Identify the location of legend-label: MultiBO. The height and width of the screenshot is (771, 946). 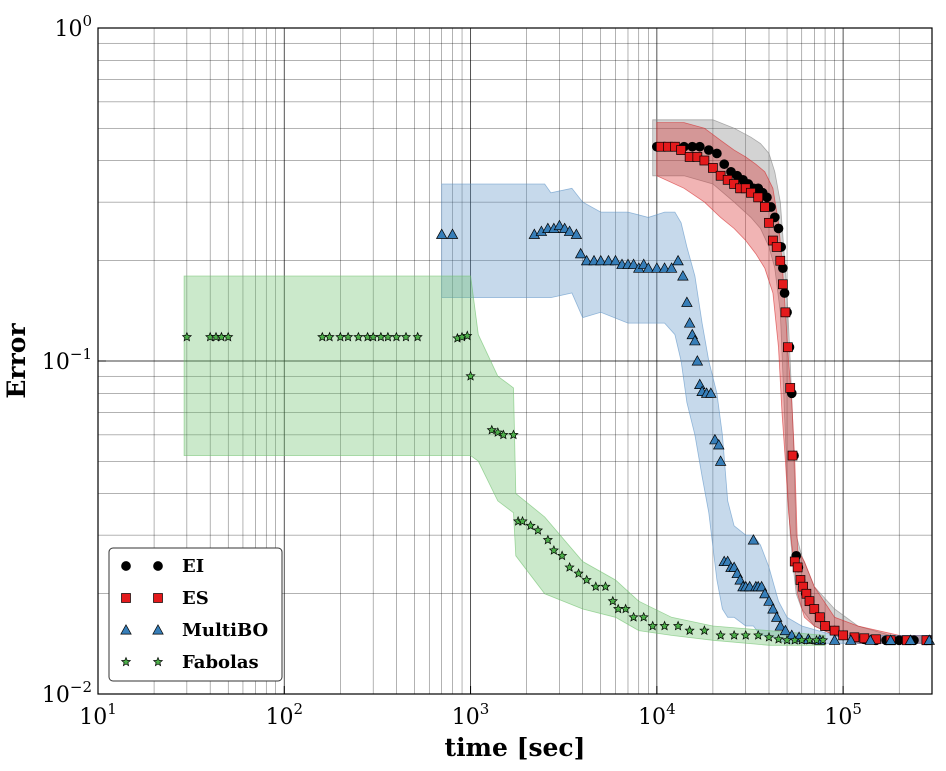
(225, 630).